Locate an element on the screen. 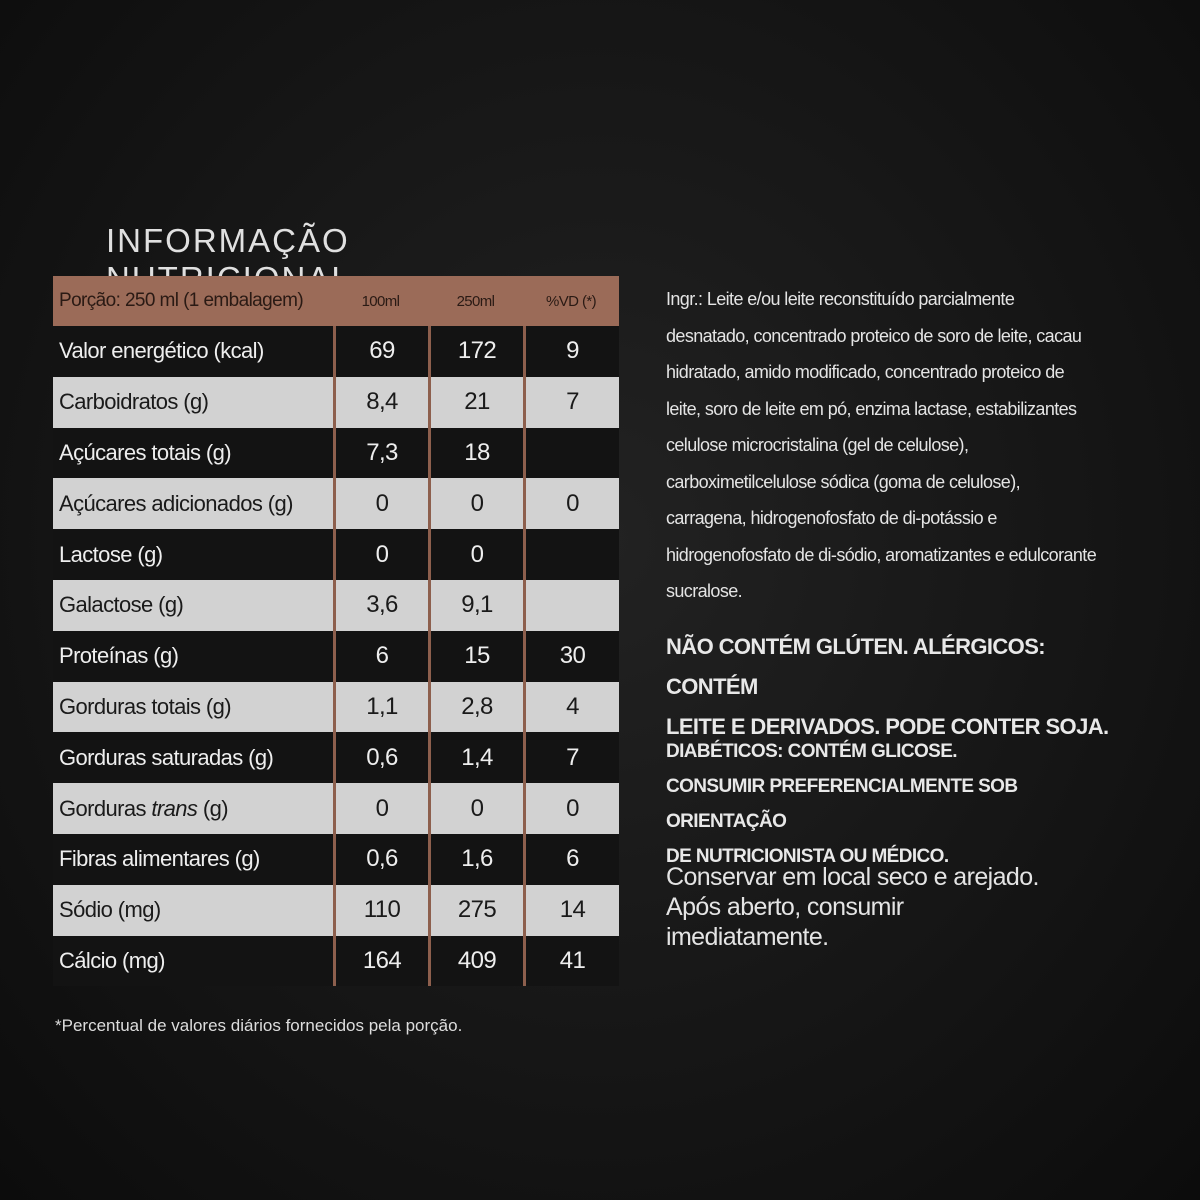 The image size is (1200, 1200). value-100ml: 6 is located at coordinates (382, 656).